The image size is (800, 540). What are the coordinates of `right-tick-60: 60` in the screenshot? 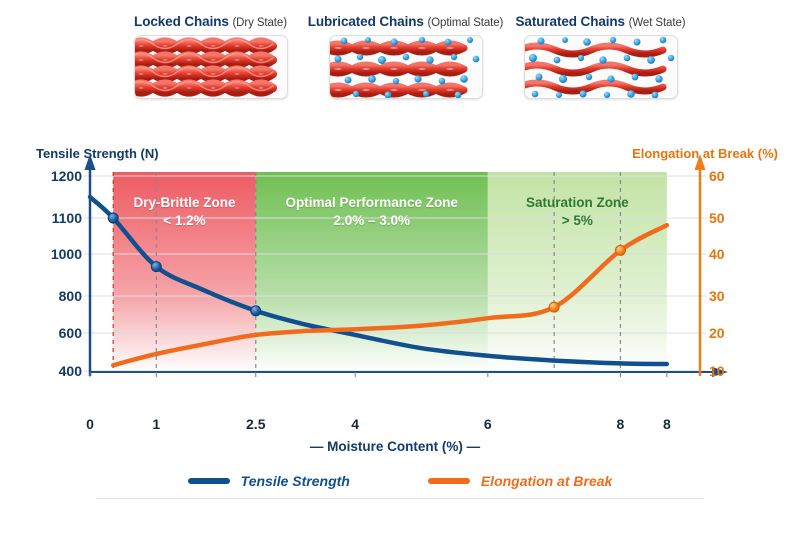 It's located at (717, 176).